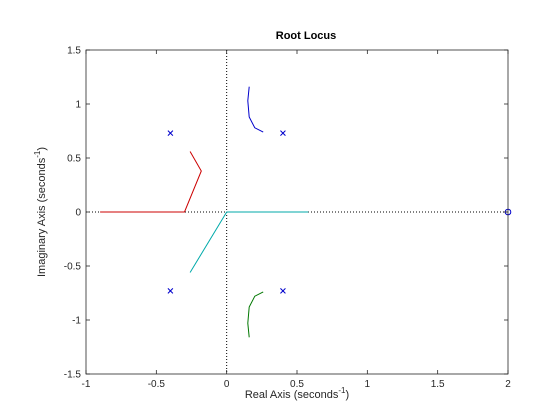  Describe the element at coordinates (37, 154) in the screenshot. I see `y-axis-label-exponent: -1` at that location.